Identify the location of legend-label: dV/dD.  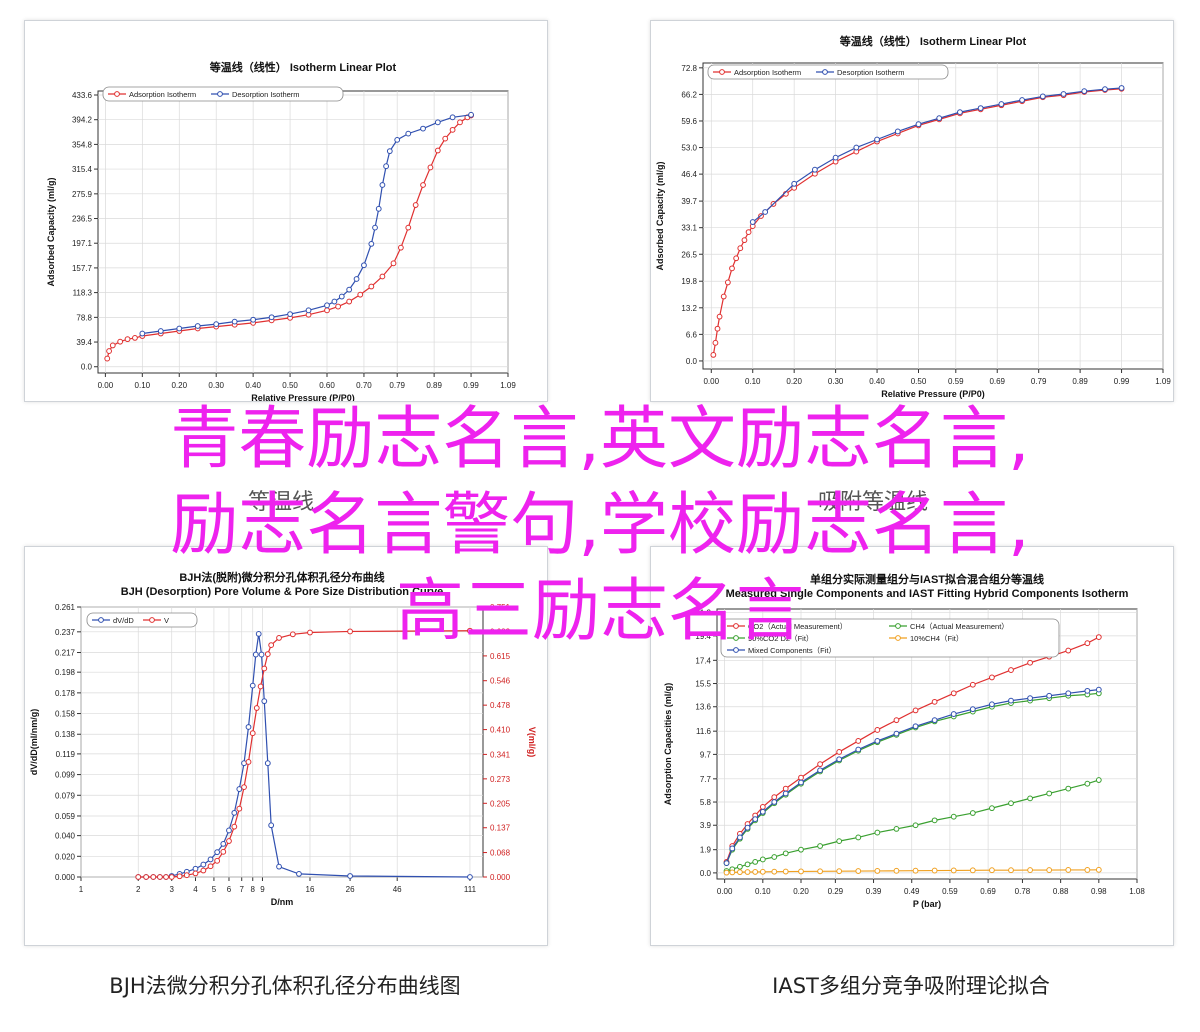
(123, 620).